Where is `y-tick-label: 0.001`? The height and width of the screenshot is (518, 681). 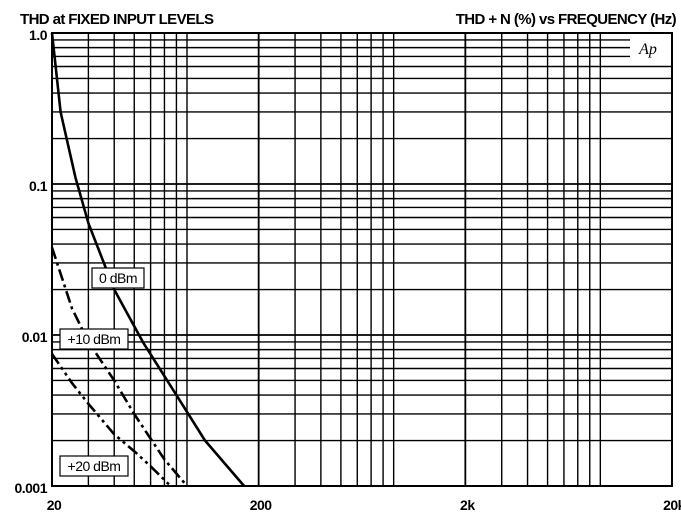 y-tick-label: 0.001 is located at coordinates (30, 488).